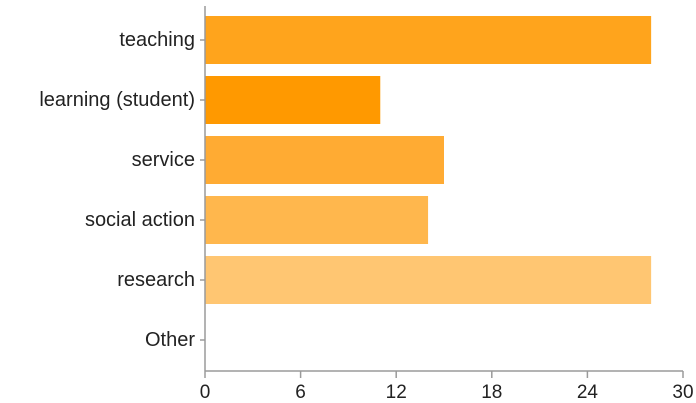 This screenshot has width=696, height=403. Describe the element at coordinates (140, 220) in the screenshot. I see `category-label: social action` at that location.